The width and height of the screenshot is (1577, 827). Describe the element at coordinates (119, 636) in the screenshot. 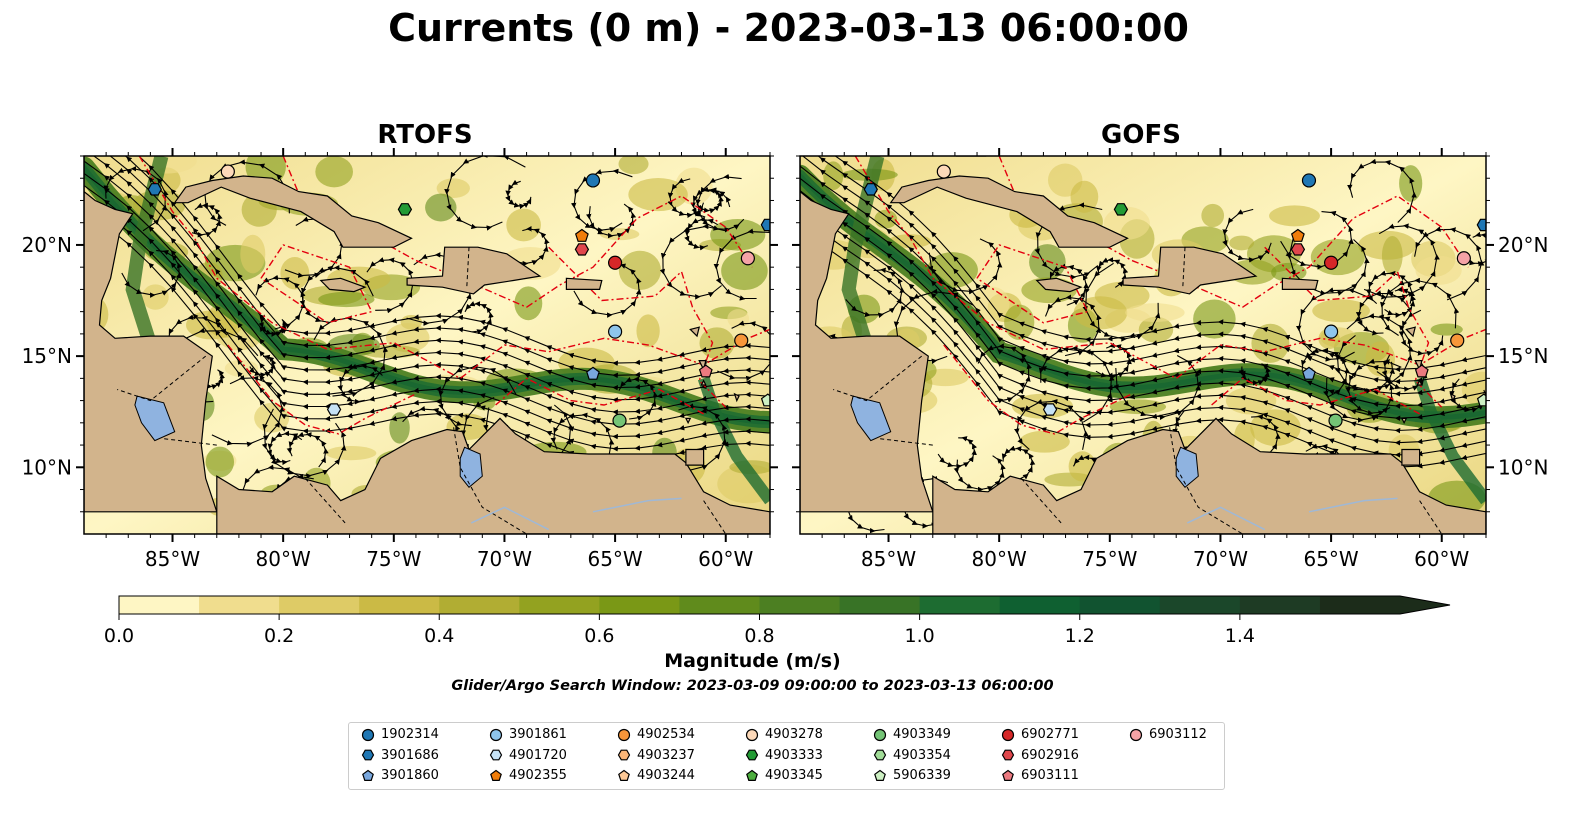

I see `colorbar-tick-label: 0.0` at that location.